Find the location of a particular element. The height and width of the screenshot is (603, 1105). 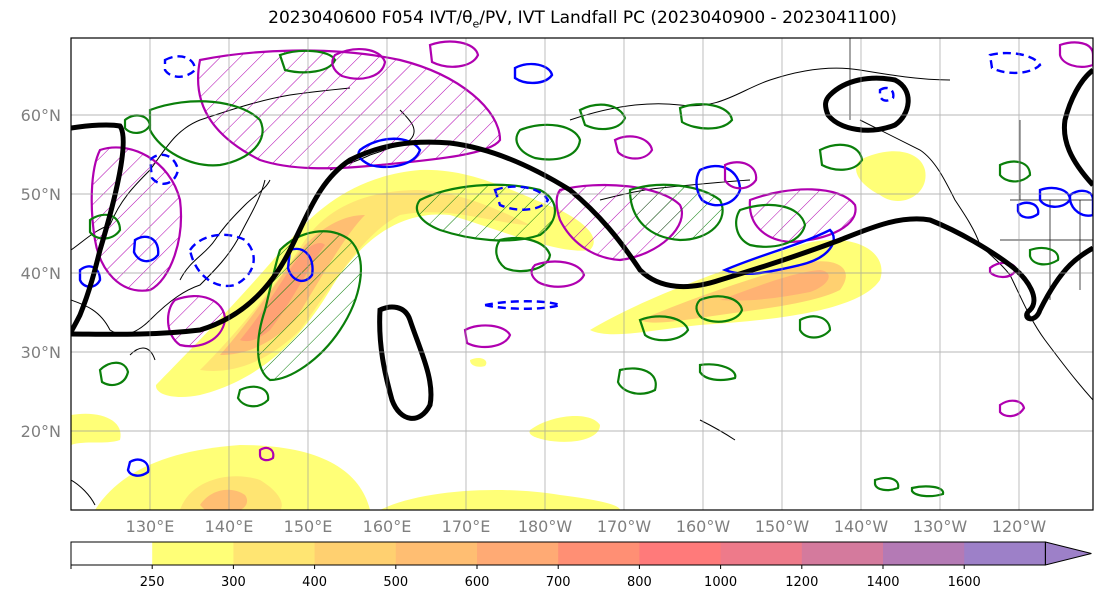

lon-label-140w: 140°W is located at coordinates (861, 526).